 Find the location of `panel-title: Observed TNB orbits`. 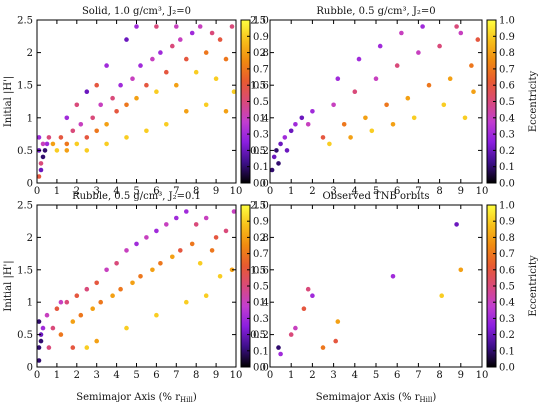

panel-title: Observed TNB orbits is located at coordinates (375, 196).